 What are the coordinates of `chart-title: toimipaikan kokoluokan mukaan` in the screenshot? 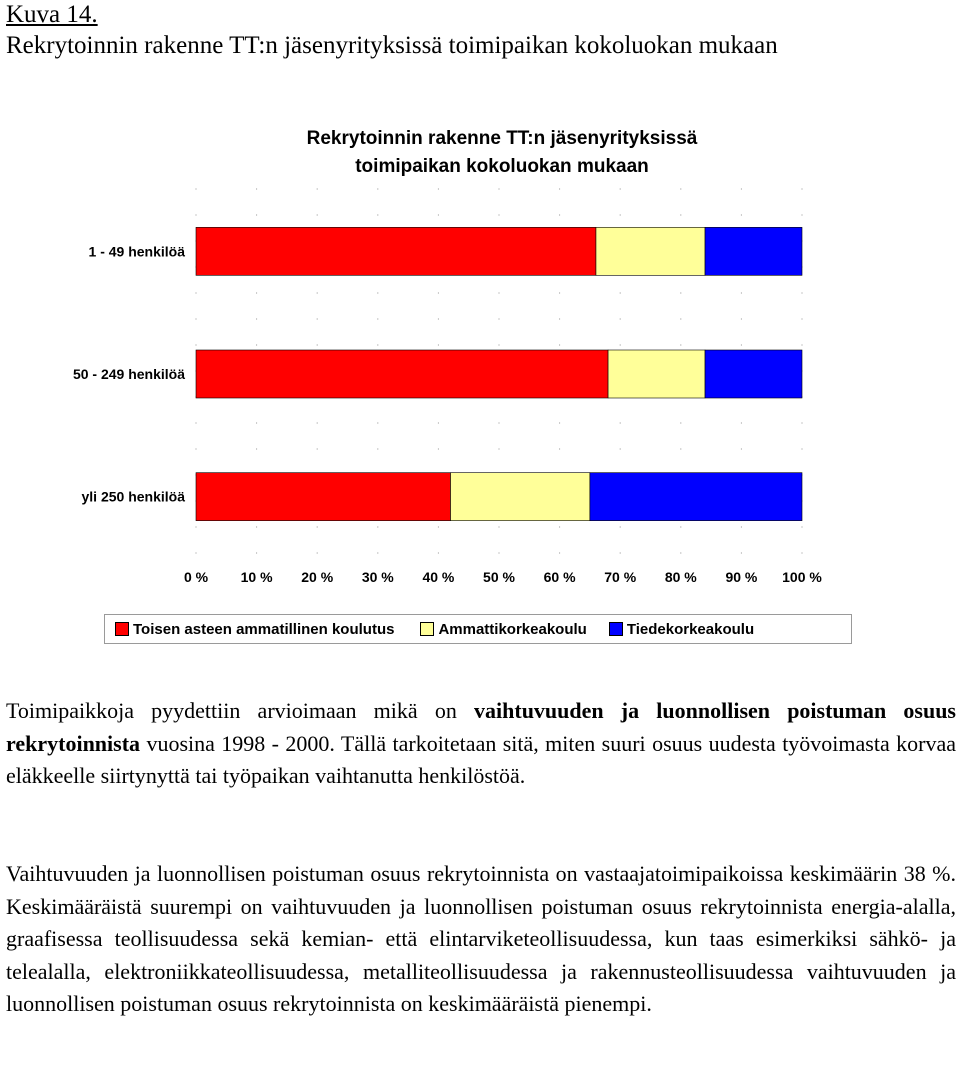 It's located at (502, 166).